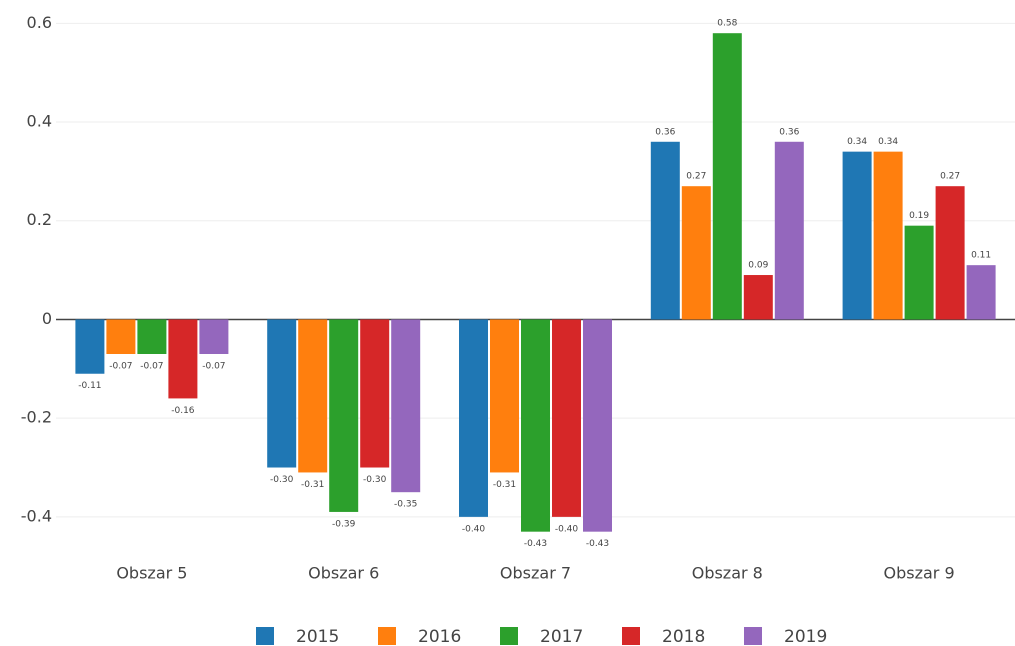 The height and width of the screenshot is (646, 1015). What do you see at coordinates (47, 318) in the screenshot?
I see `y-tick-label: 0` at bounding box center [47, 318].